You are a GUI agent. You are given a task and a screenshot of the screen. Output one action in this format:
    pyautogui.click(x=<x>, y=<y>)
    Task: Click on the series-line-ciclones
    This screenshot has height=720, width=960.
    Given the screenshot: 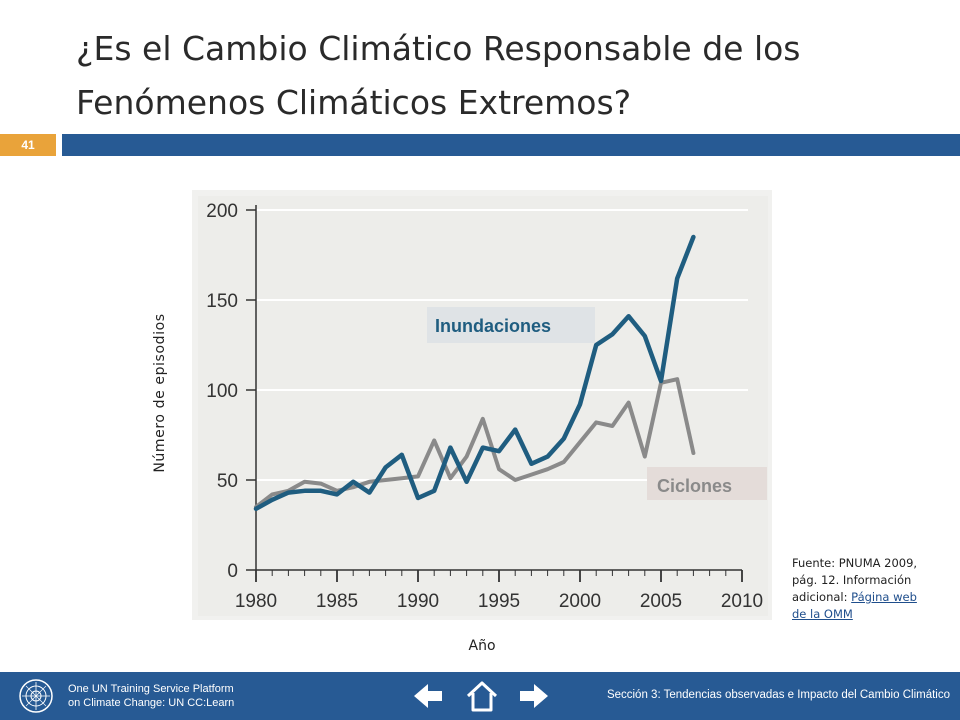 What is the action you would take?
    pyautogui.click(x=475, y=443)
    